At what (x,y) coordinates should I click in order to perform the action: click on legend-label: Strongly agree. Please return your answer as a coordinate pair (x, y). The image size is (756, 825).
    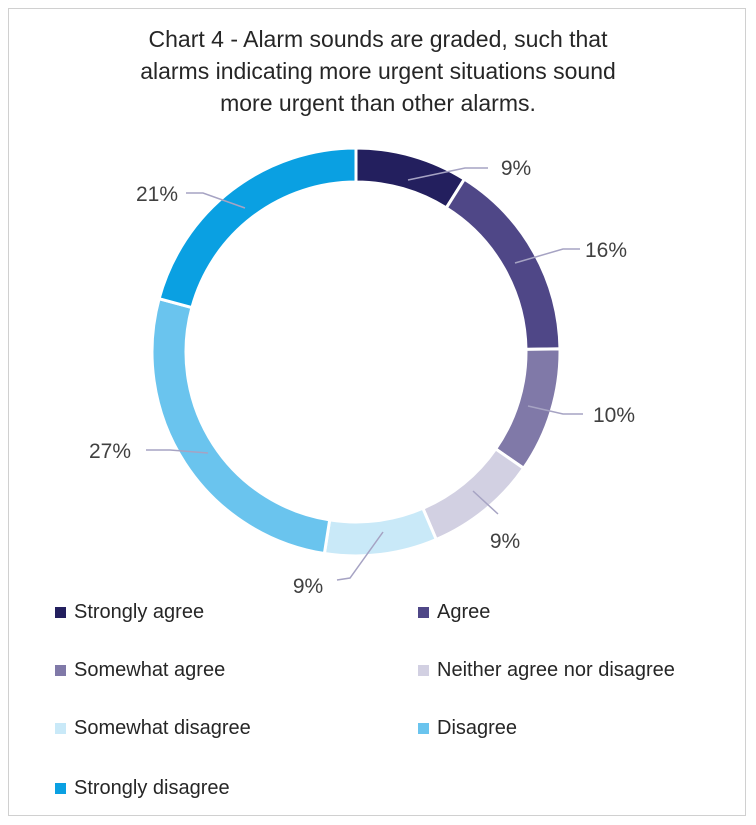
    Looking at the image, I should click on (139, 612).